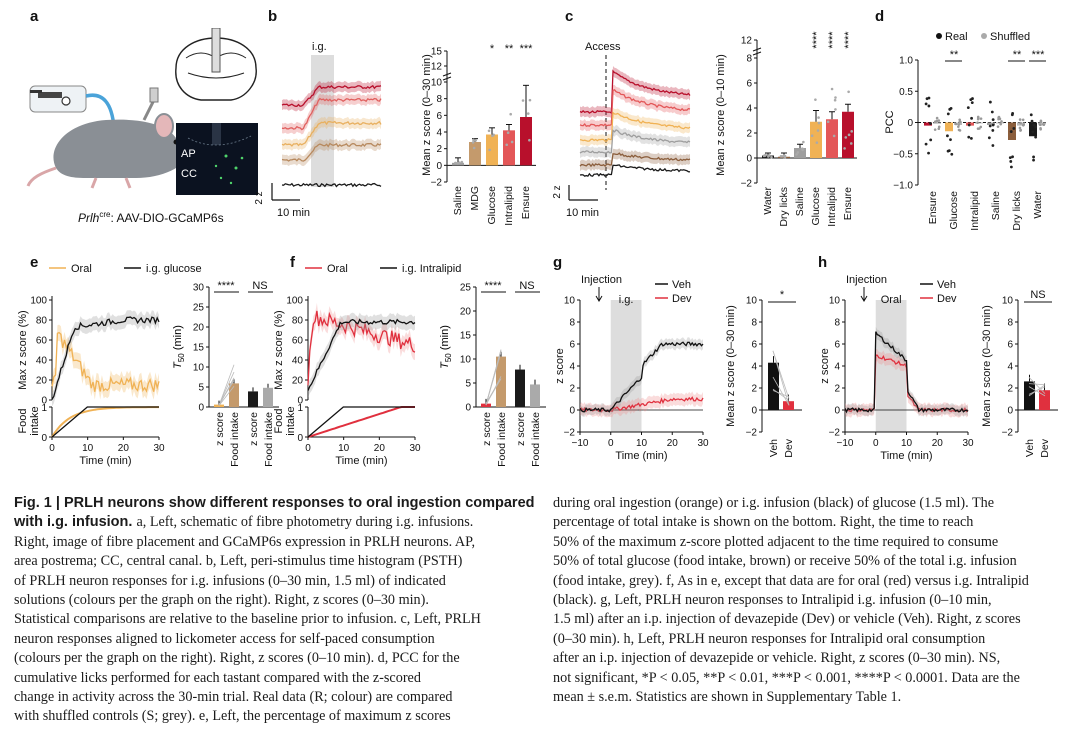 The width and height of the screenshot is (1080, 751). What do you see at coordinates (1030, 448) in the screenshot?
I see `category-label: Veh` at bounding box center [1030, 448].